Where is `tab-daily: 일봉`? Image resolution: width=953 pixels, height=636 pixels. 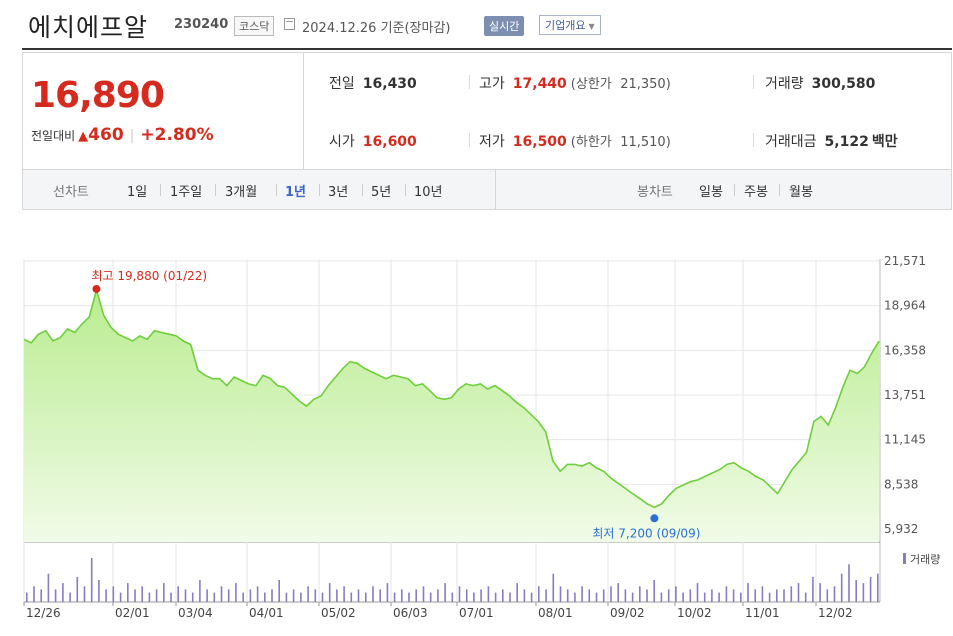
tab-daily: 일봉 is located at coordinates (711, 192).